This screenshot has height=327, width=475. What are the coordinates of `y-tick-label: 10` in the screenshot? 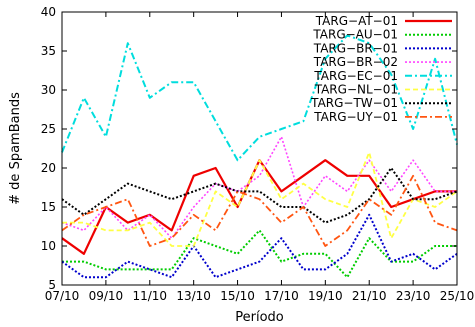 It's located at (48, 246).